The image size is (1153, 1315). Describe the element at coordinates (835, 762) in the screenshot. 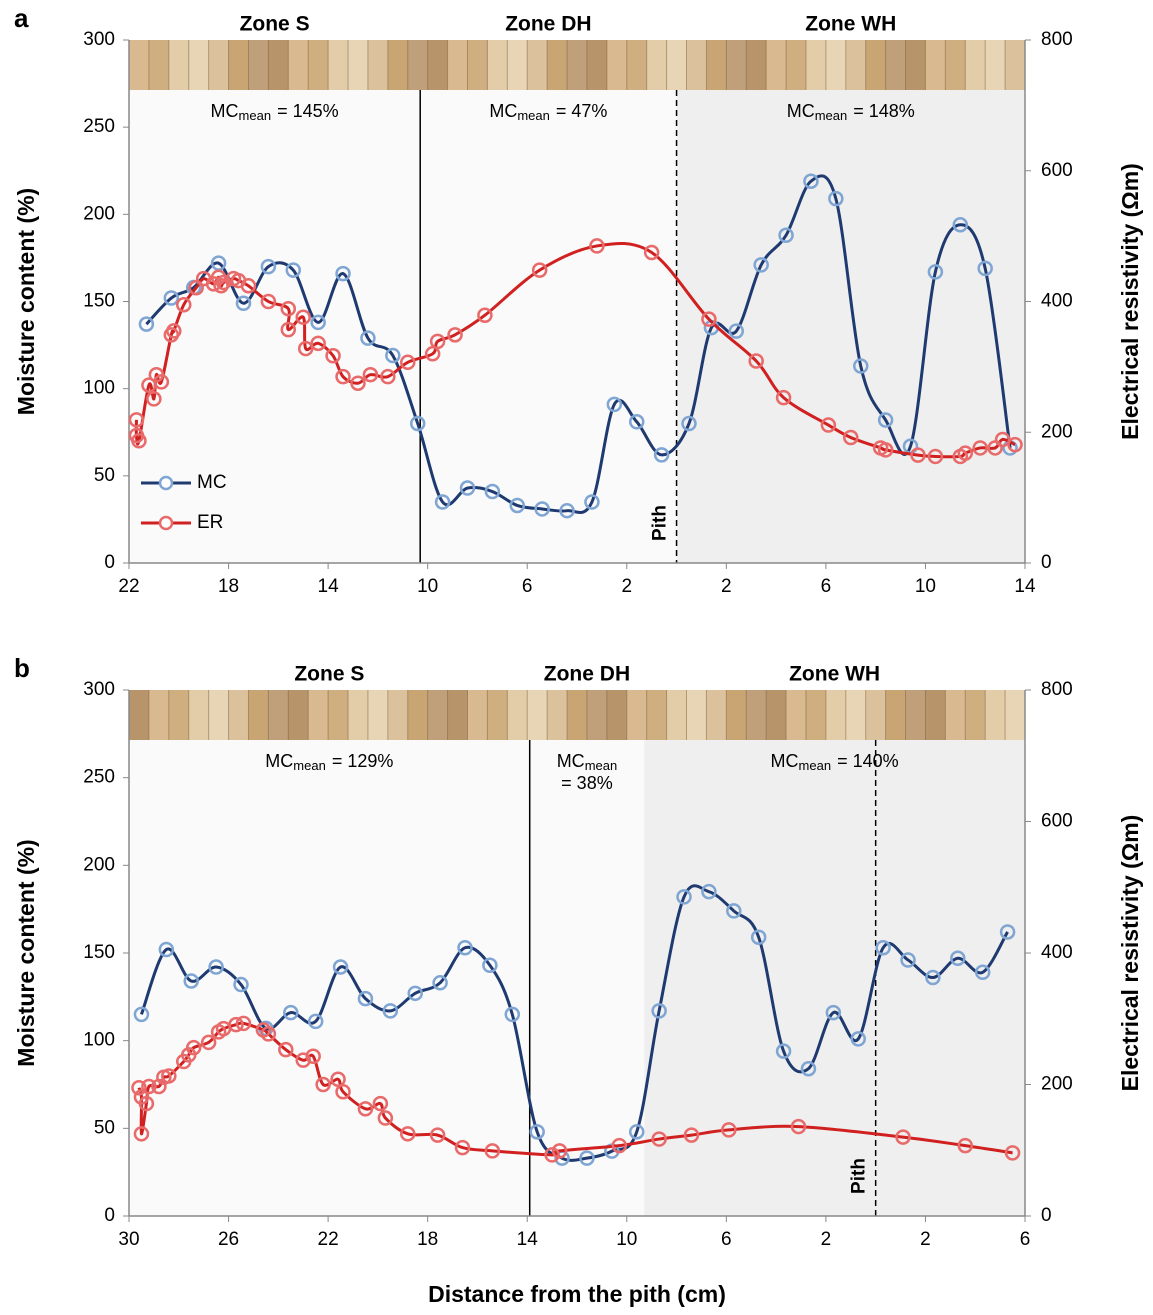

I see `mc-mean-label: MCmean = 140%` at that location.